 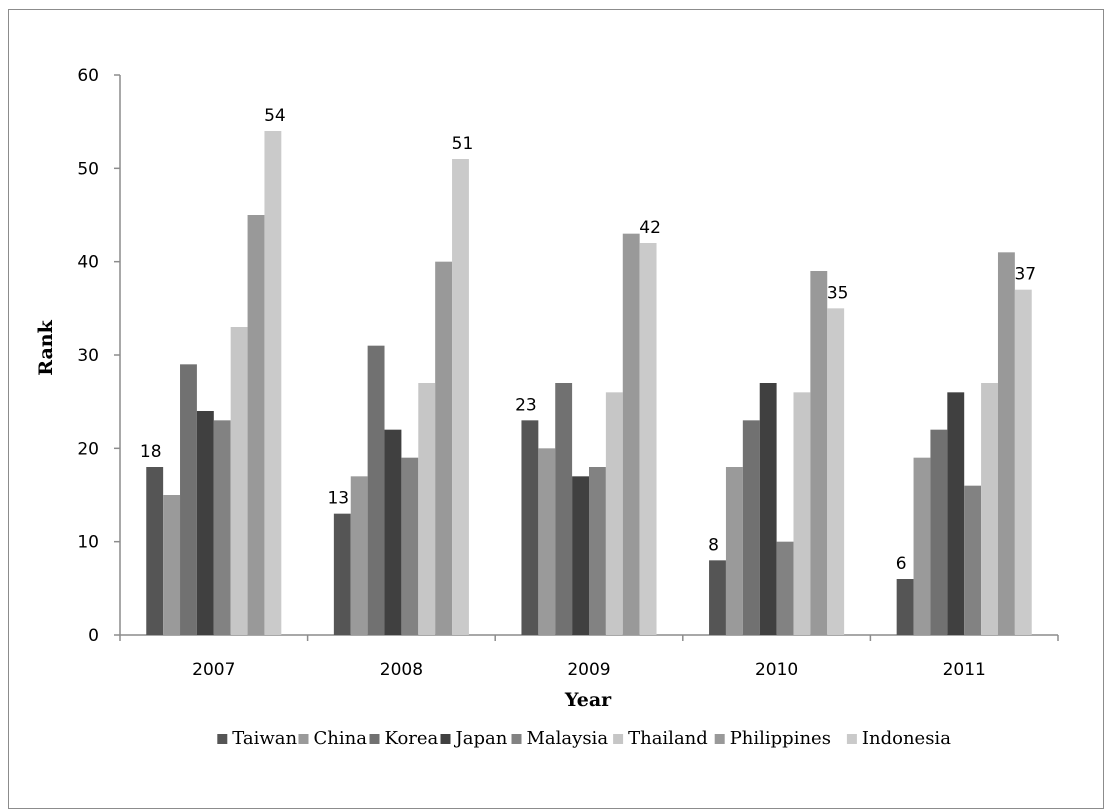 I want to click on bar-philippines-2011, so click(x=1006, y=443).